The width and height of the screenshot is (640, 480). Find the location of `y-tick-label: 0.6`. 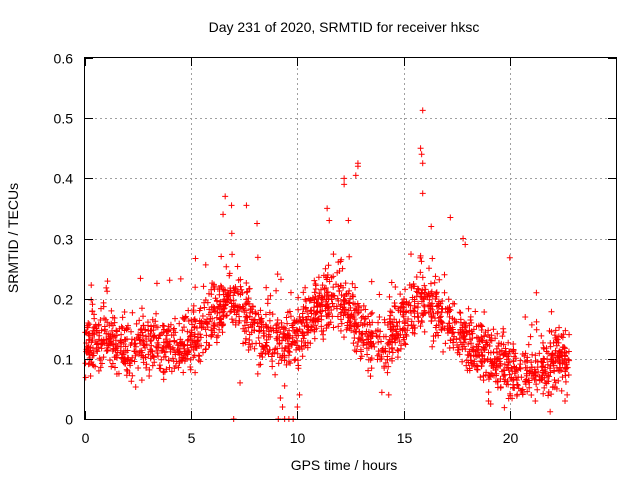

y-tick-label: 0.6 is located at coordinates (64, 59).